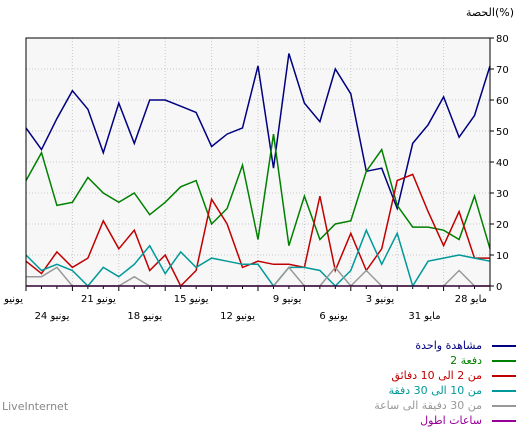  What do you see at coordinates (448, 345) in the screenshot?
I see `legend-label: مشاهدة واحدة` at bounding box center [448, 345].